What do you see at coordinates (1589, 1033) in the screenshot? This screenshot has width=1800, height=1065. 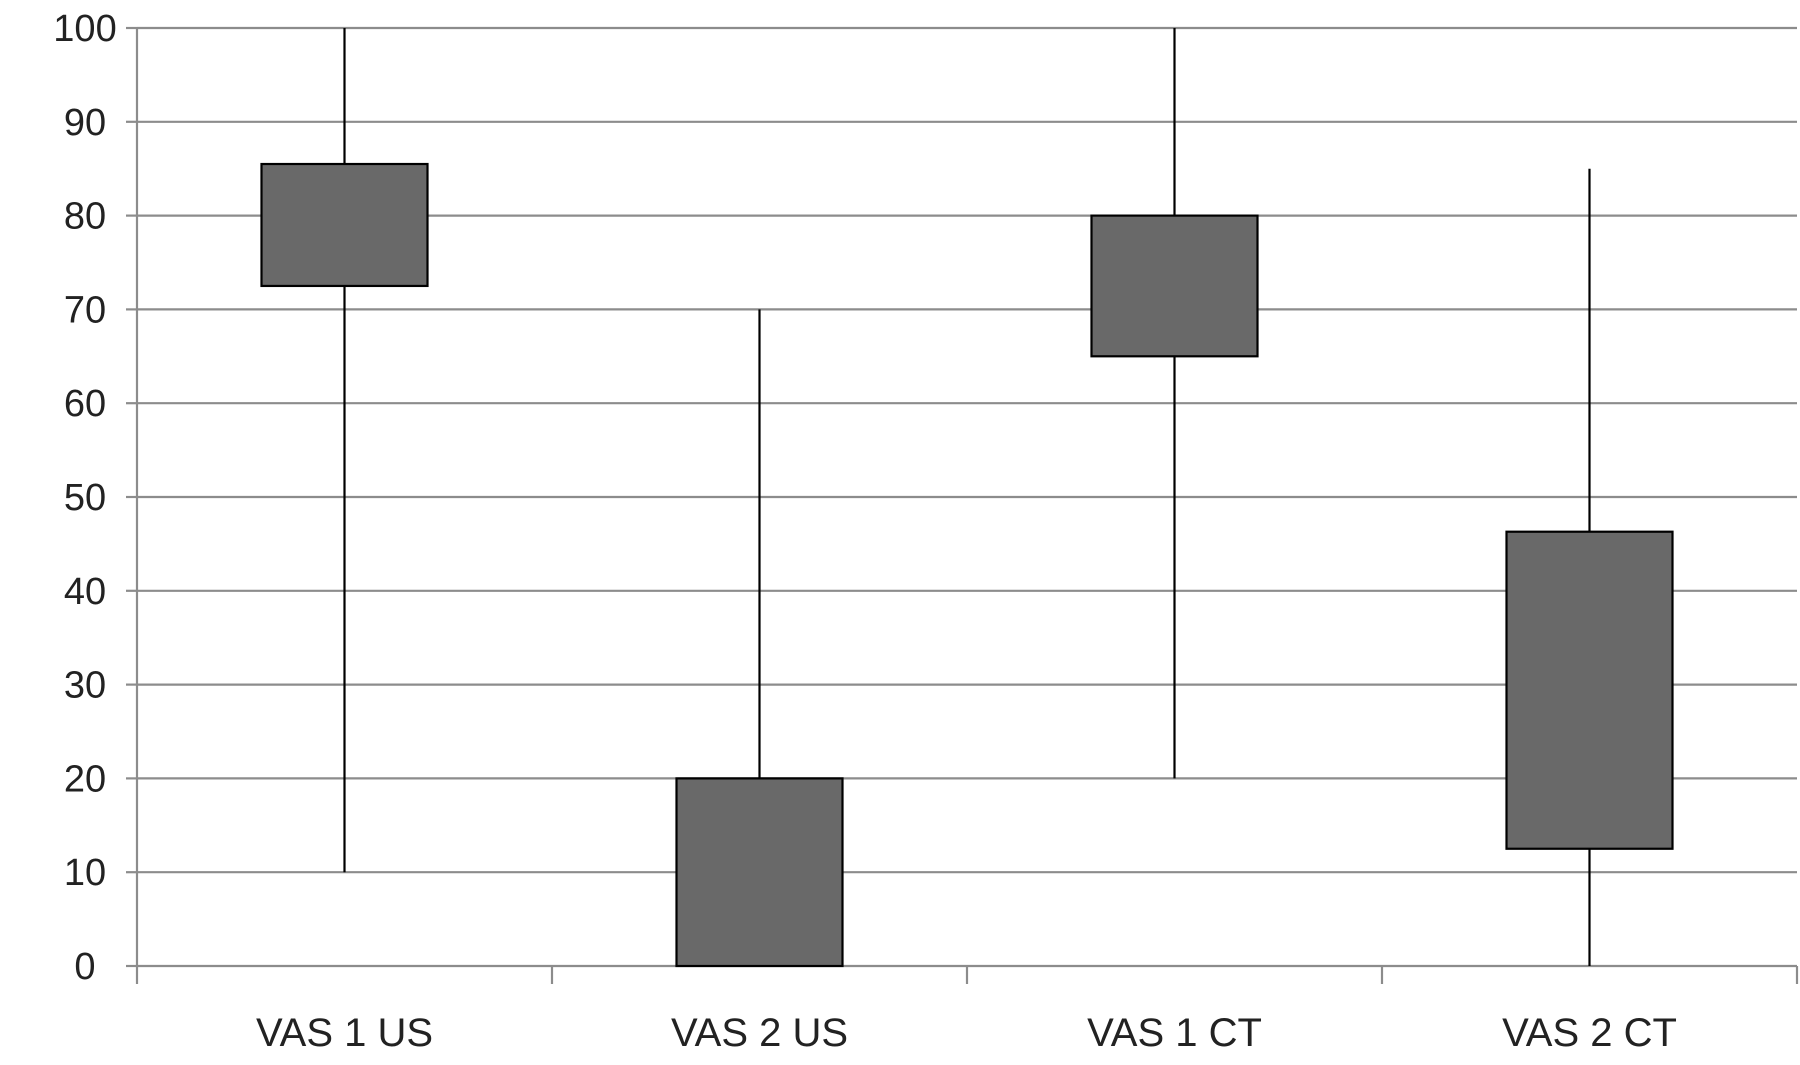 I see `x-category-label: VAS 2 CT` at bounding box center [1589, 1033].